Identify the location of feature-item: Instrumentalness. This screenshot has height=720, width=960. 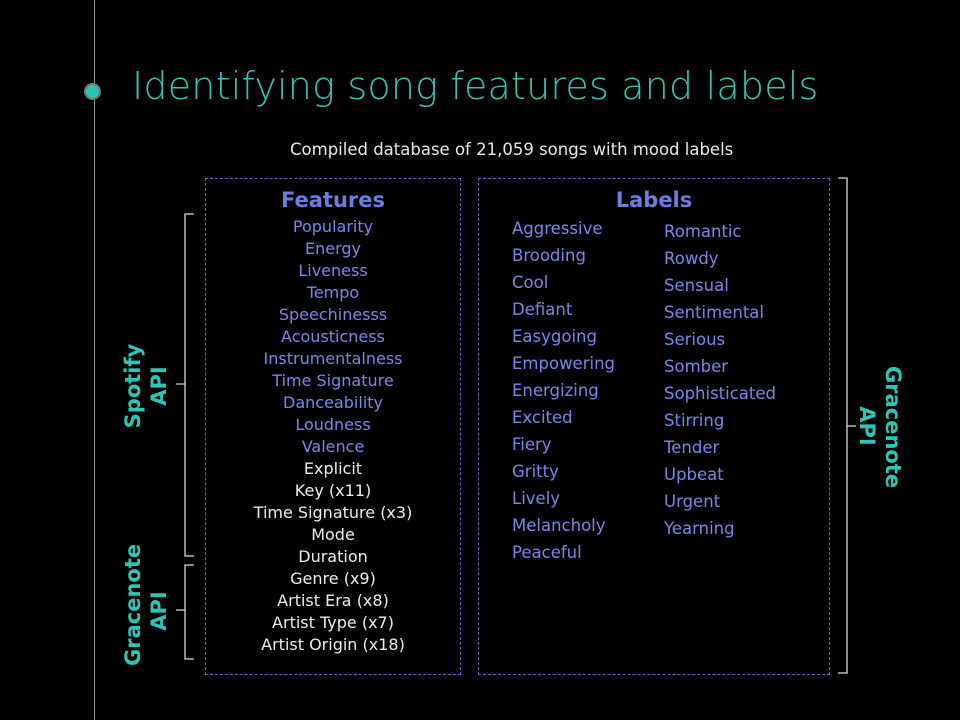
(333, 358).